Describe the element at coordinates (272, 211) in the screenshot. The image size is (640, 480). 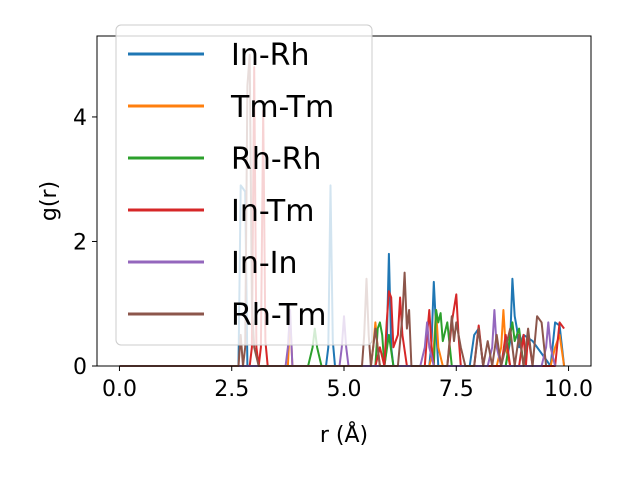
I see `legend-label-in-tm: In-Tm` at that location.